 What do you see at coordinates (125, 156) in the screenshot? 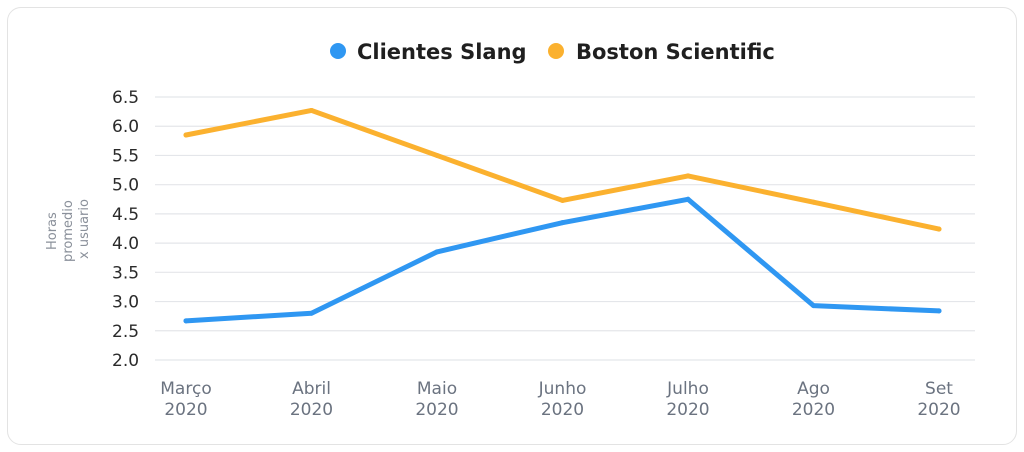
I see `y-tick-label: 5.5` at bounding box center [125, 156].